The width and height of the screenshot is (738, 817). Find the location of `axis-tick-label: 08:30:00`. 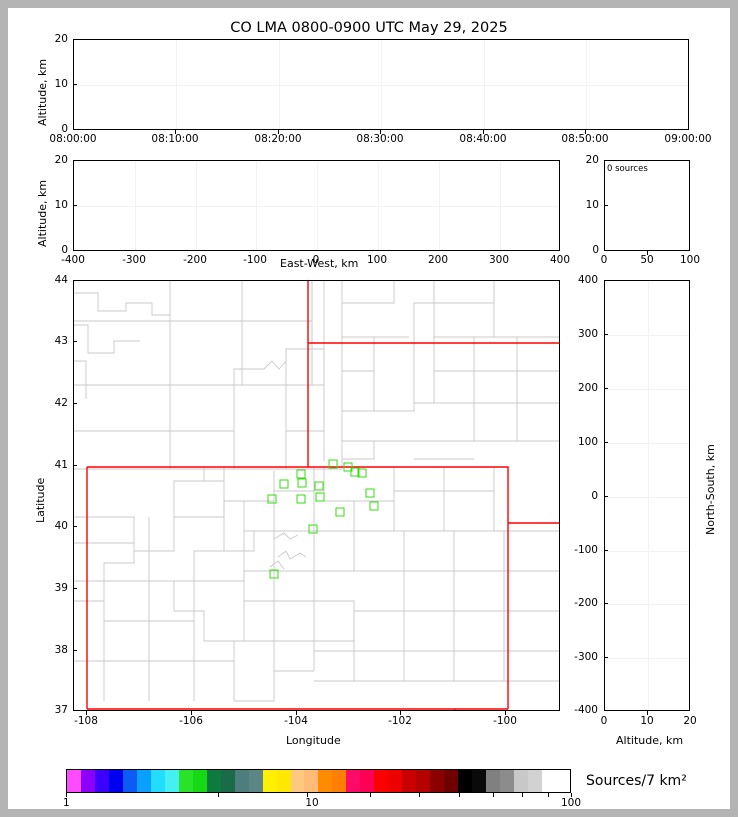

axis-tick-label: 08:30:00 is located at coordinates (380, 139).